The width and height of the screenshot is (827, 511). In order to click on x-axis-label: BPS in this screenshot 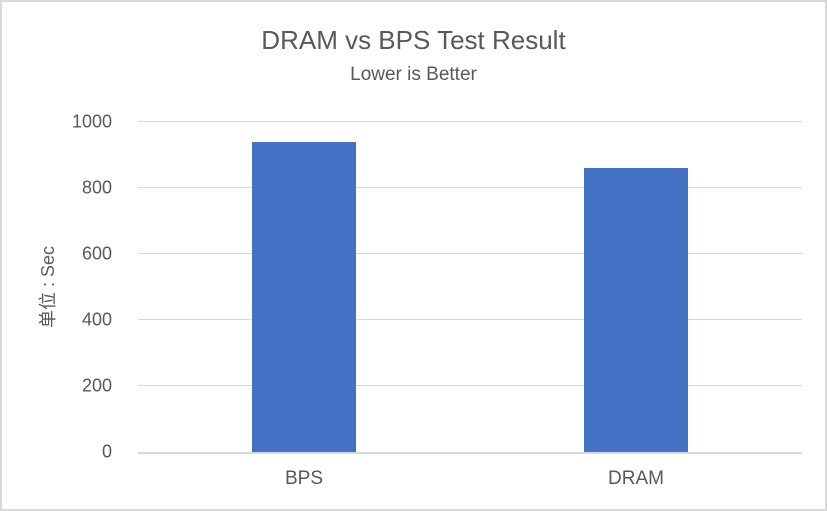, I will do `click(304, 478)`.